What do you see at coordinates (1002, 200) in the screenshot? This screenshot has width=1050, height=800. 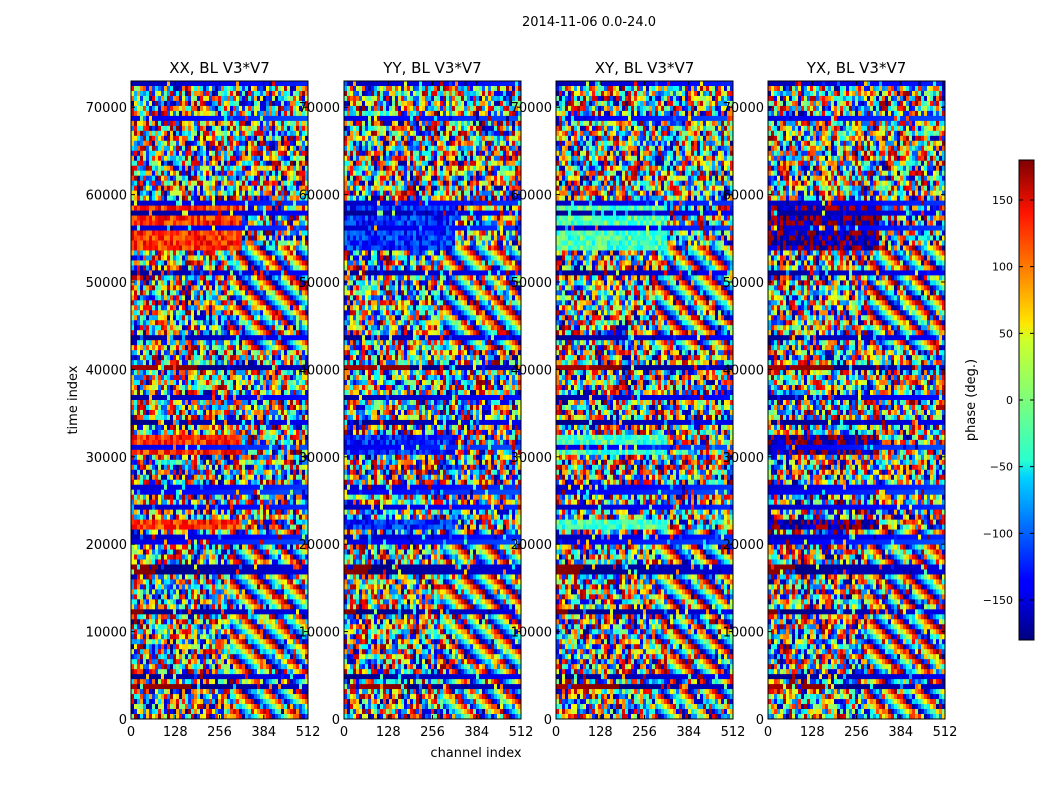 I see `colorbar-tick-label: 150` at bounding box center [1002, 200].